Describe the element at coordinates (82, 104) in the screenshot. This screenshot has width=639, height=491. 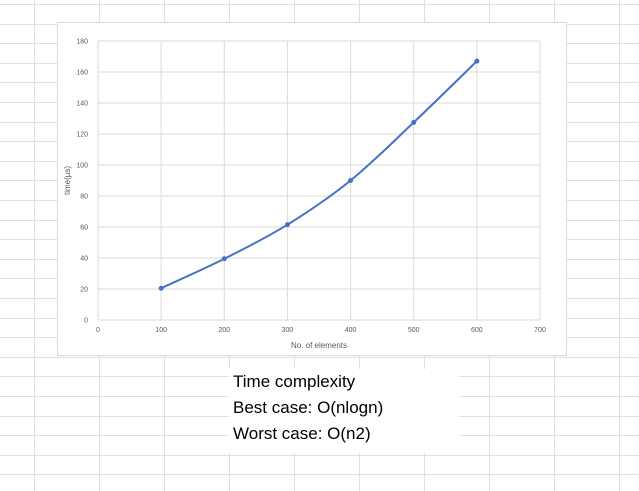
I see `y-tick-label-7: 140` at that location.